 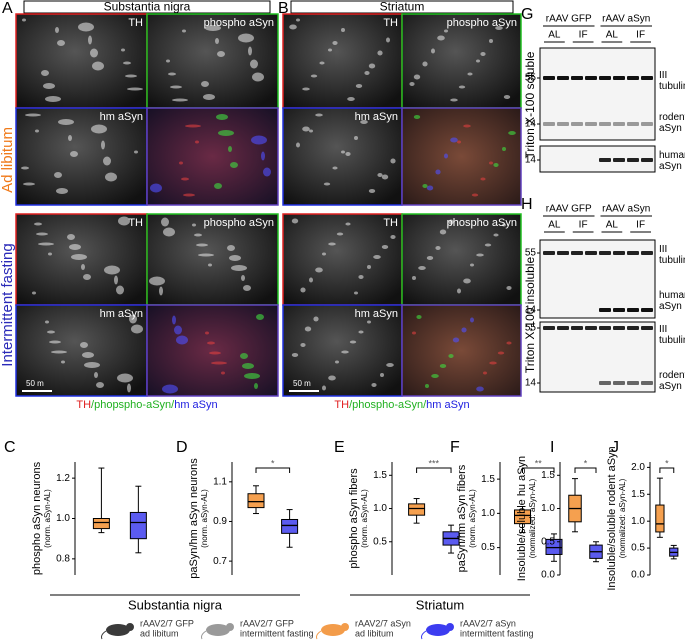 What do you see at coordinates (440, 604) in the screenshot?
I see `region-label: Striatum` at bounding box center [440, 604].